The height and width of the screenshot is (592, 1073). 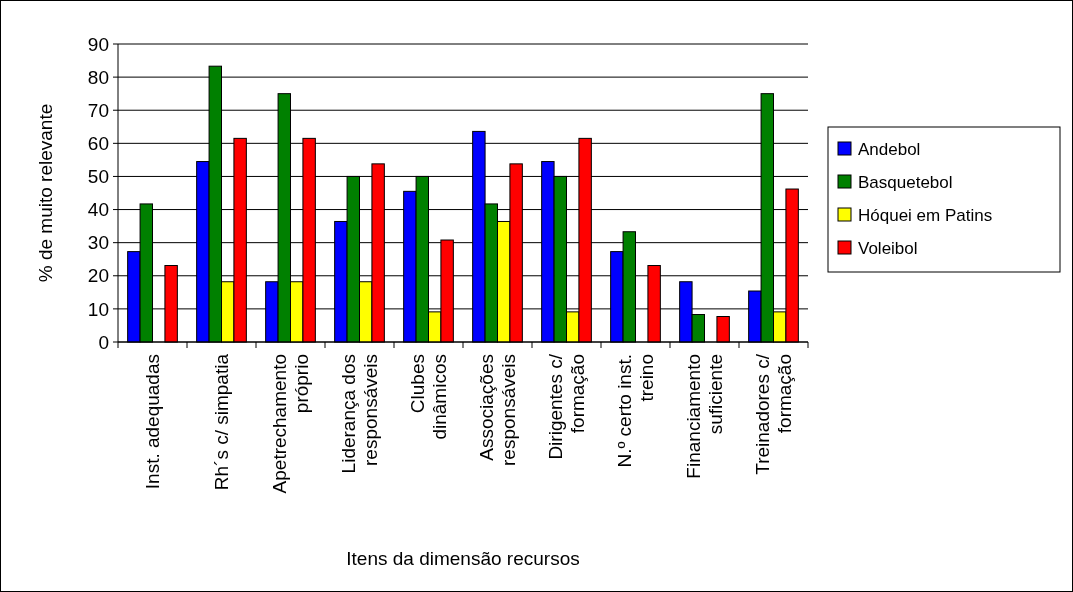 What do you see at coordinates (98, 44) in the screenshot?
I see `y-tick-label: 90` at bounding box center [98, 44].